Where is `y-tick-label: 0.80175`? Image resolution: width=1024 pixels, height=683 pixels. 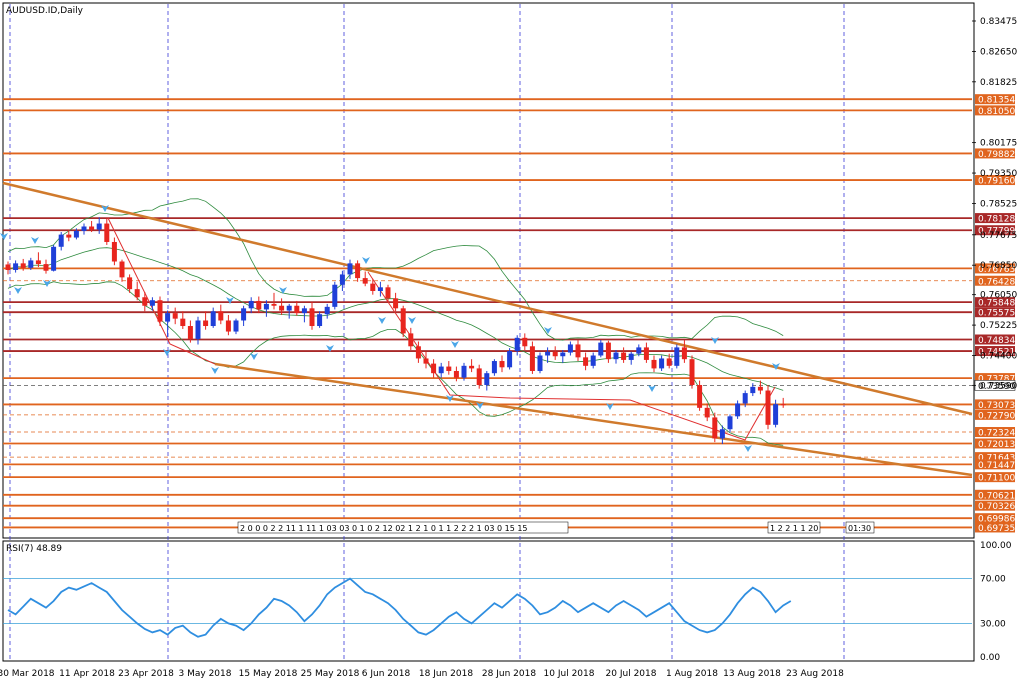
y-tick-label: 0.80175 is located at coordinates (998, 144).